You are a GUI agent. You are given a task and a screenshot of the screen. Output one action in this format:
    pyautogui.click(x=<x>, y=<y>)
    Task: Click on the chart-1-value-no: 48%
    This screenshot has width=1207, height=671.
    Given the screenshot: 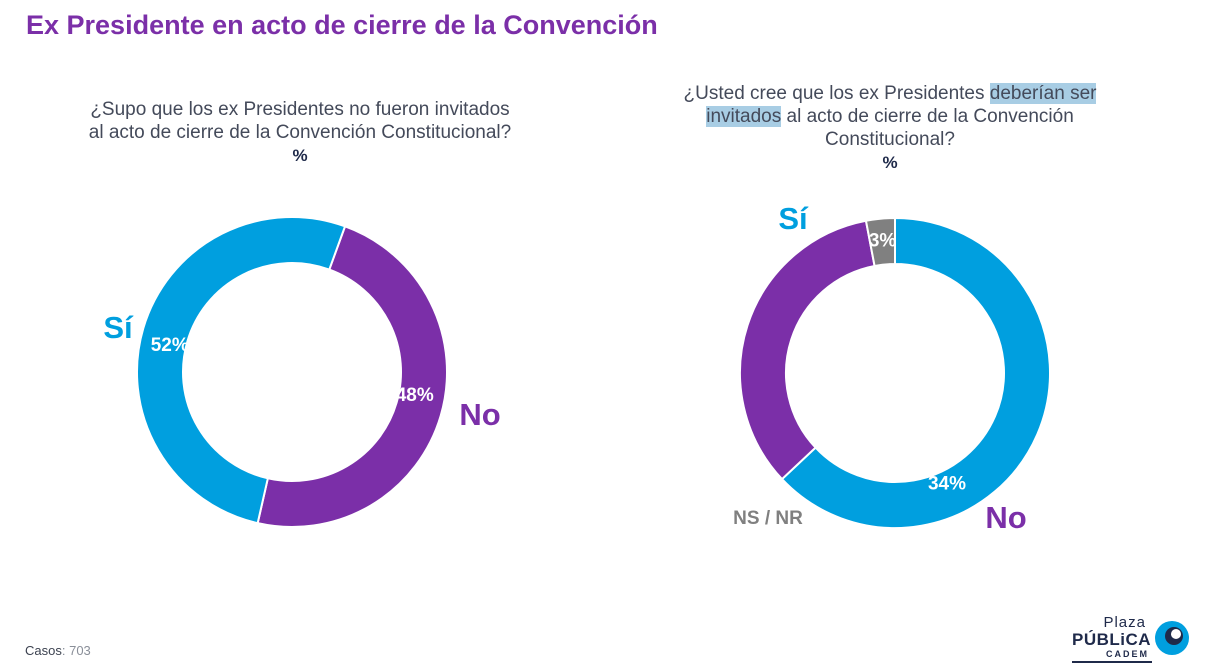 What is the action you would take?
    pyautogui.click(x=415, y=395)
    